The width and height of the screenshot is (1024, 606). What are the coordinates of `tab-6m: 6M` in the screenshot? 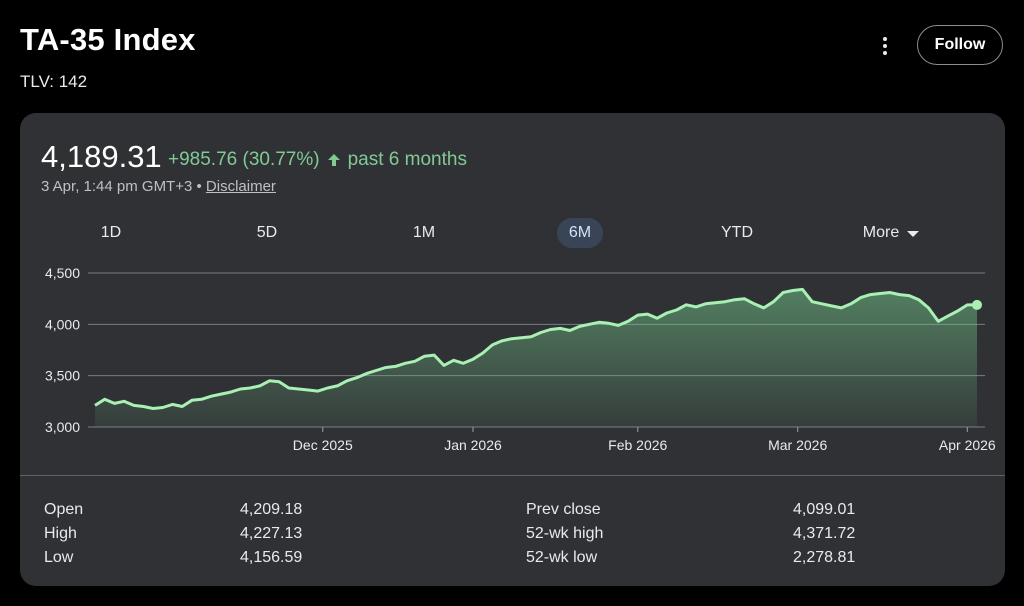 It's located at (580, 233).